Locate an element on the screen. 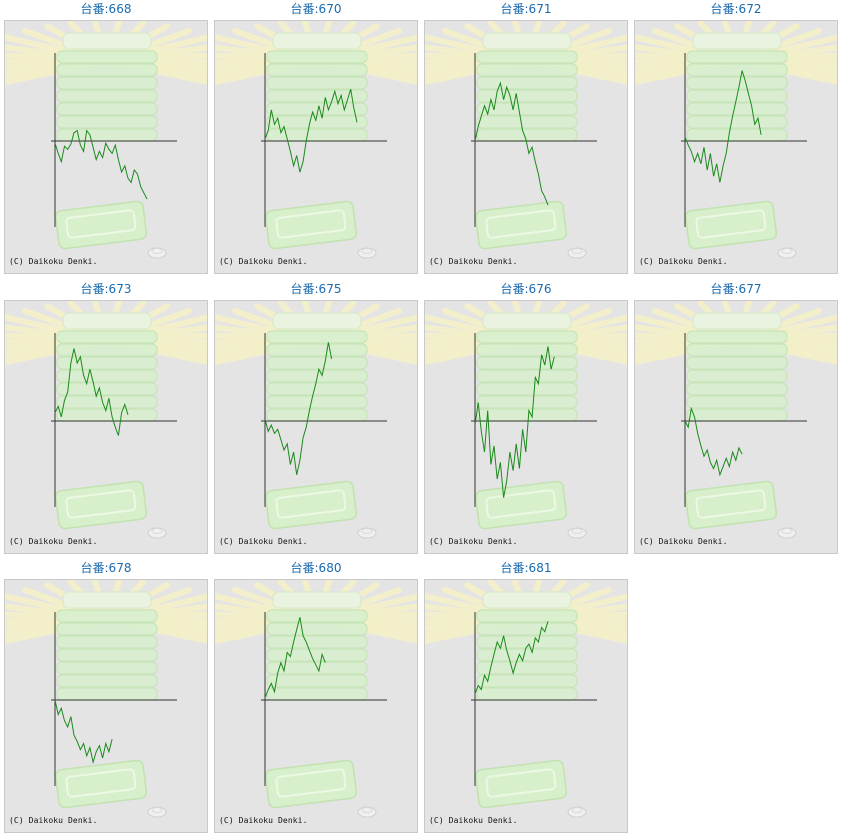  machine-chart-card: 台番:673 (C) Daikoku Denki. is located at coordinates (106, 417).